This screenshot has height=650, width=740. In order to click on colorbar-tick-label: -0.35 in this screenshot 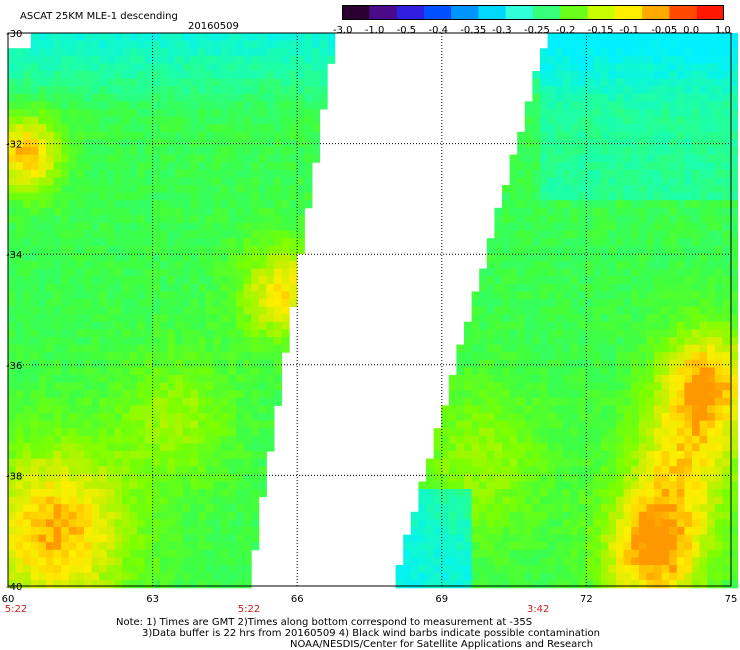, I will do `click(473, 30)`.